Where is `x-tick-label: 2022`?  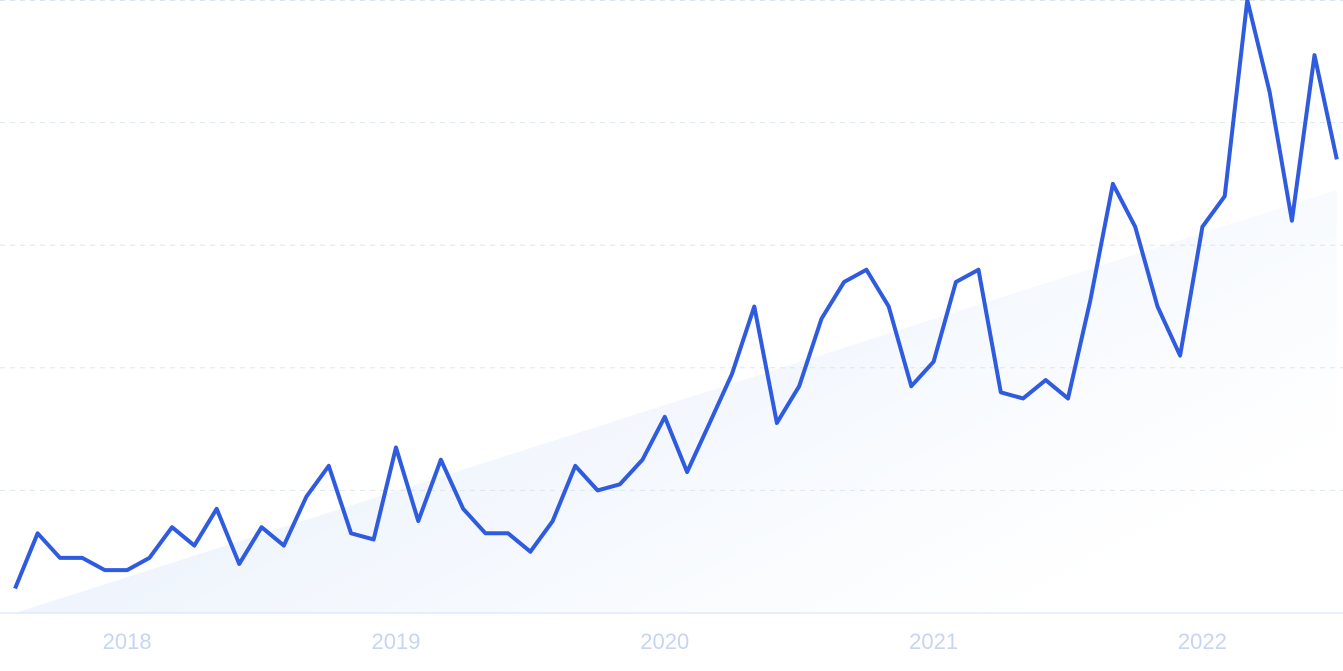
x-tick-label: 2022 is located at coordinates (1202, 641).